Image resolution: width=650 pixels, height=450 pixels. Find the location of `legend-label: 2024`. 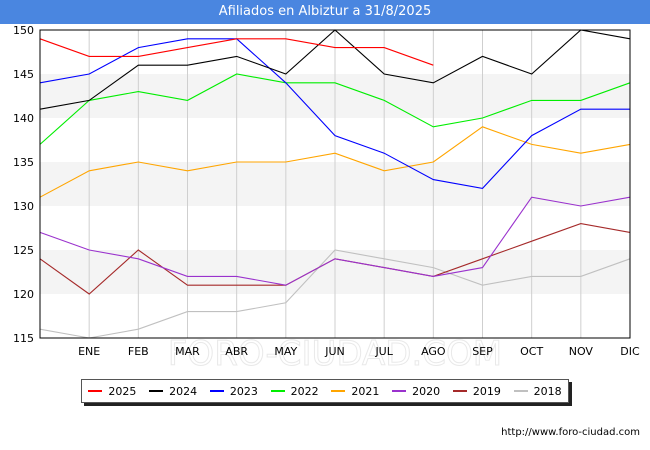

legend-label: 2024 is located at coordinates (183, 391).